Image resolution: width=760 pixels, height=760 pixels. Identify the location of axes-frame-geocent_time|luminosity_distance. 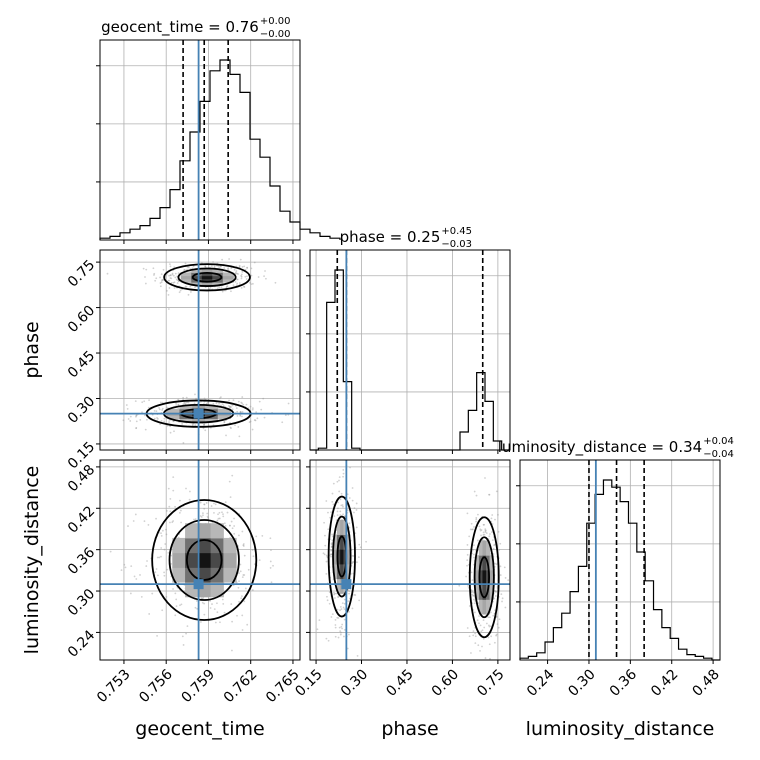
(200, 560).